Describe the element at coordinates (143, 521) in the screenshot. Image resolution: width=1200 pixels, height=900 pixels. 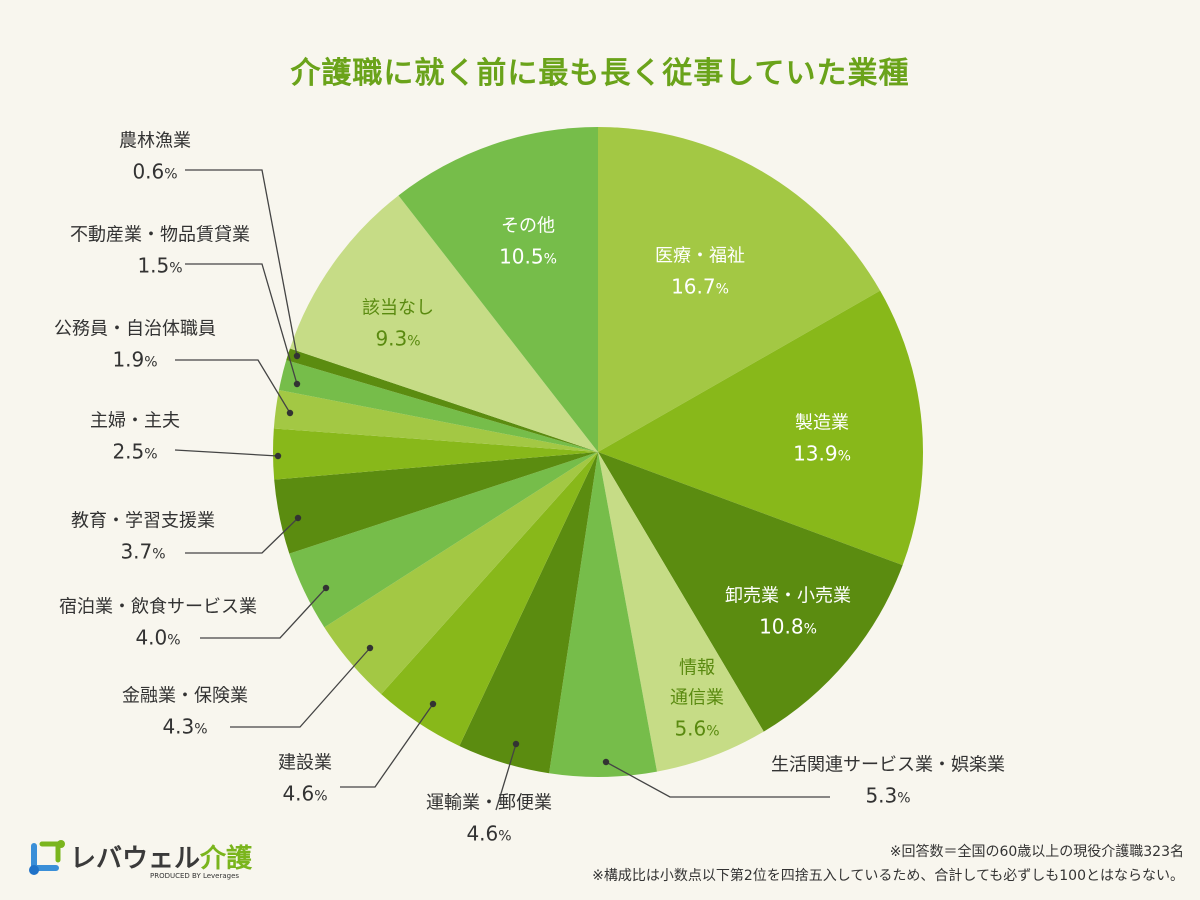
I see `slice-label-text: 教育・学習支援業` at that location.